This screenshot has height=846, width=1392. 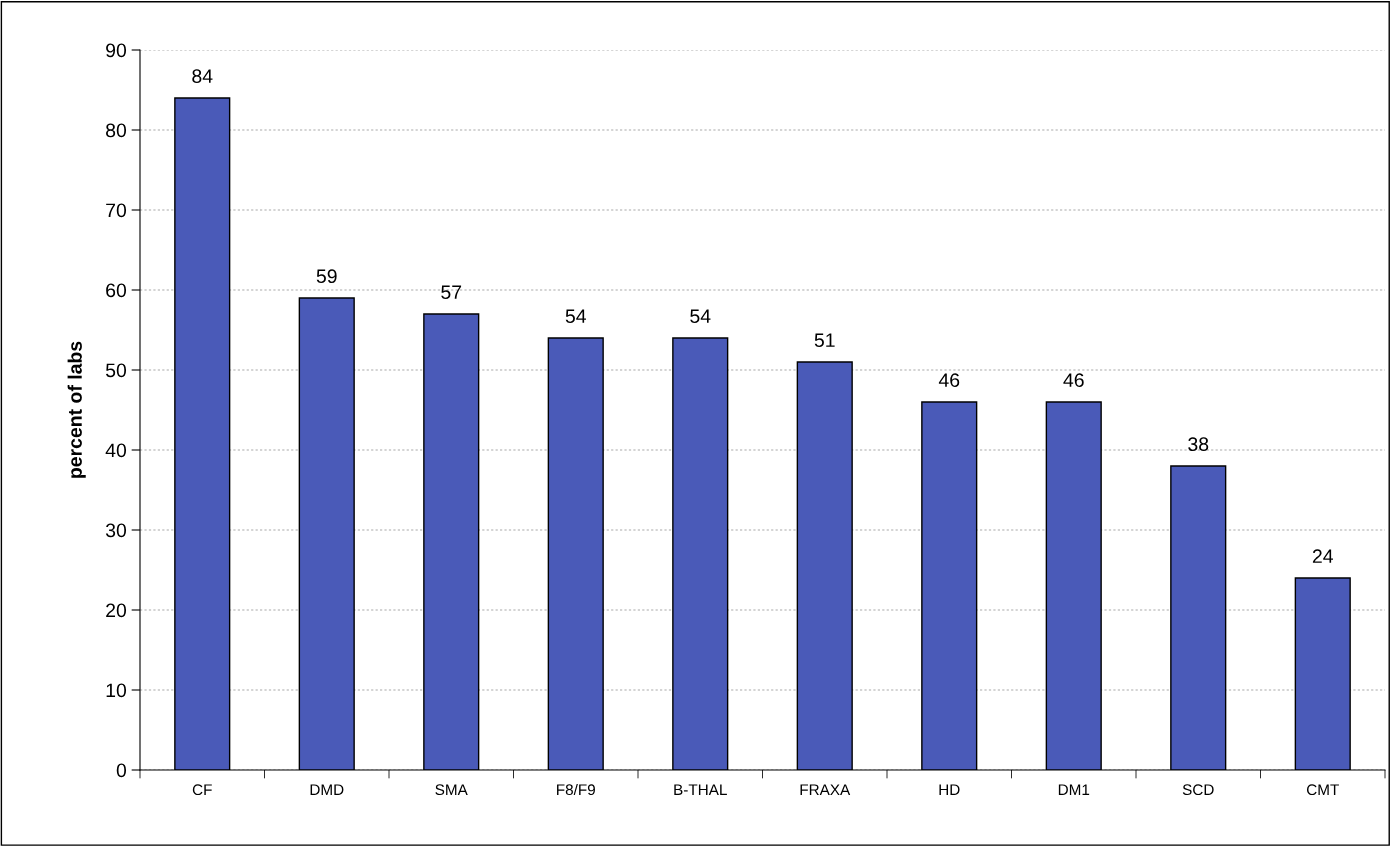 What do you see at coordinates (116, 130) in the screenshot?
I see `y-tick-label: 80` at bounding box center [116, 130].